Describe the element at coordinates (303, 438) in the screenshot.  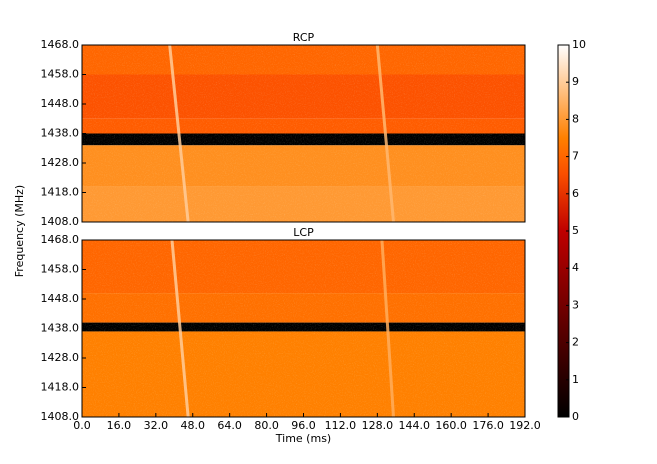
I see `x-axis-label: Time (ms)` at that location.